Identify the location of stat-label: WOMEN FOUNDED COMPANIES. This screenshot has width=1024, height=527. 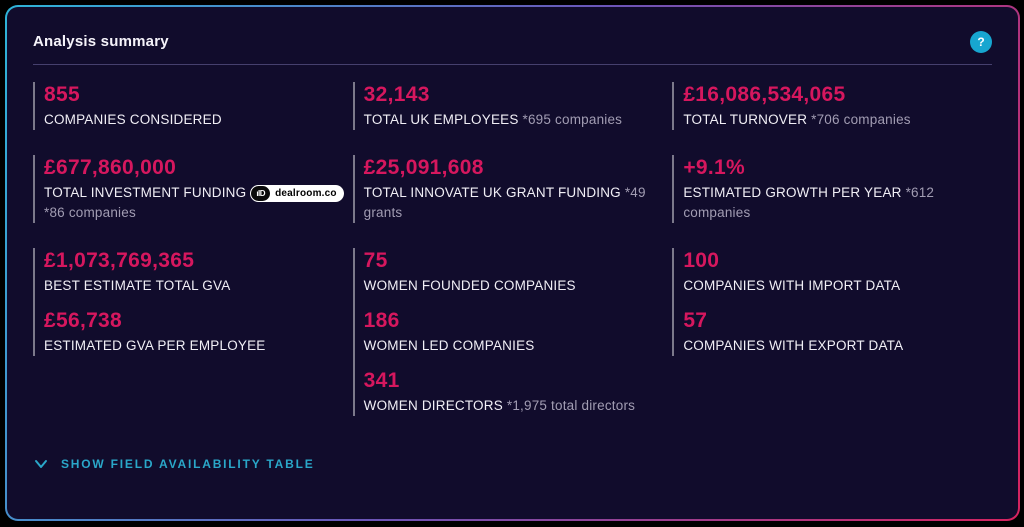
(469, 285).